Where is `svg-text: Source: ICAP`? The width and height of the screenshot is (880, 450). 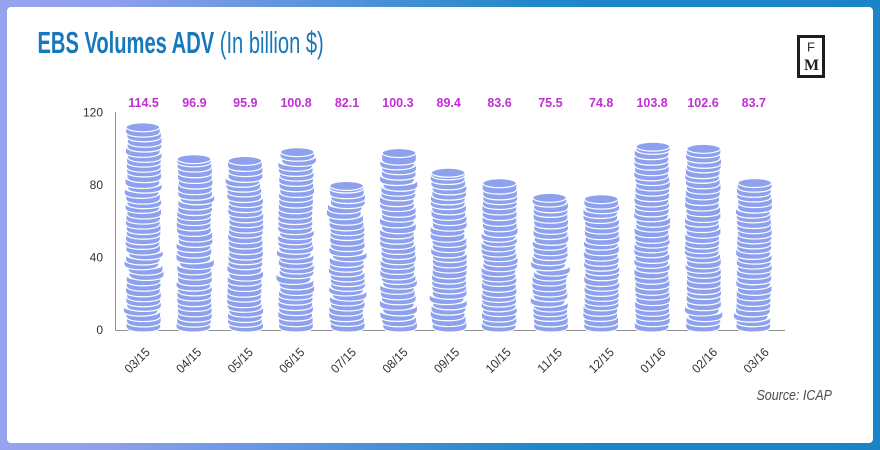 svg-text: Source: ICAP is located at coordinates (794, 395).